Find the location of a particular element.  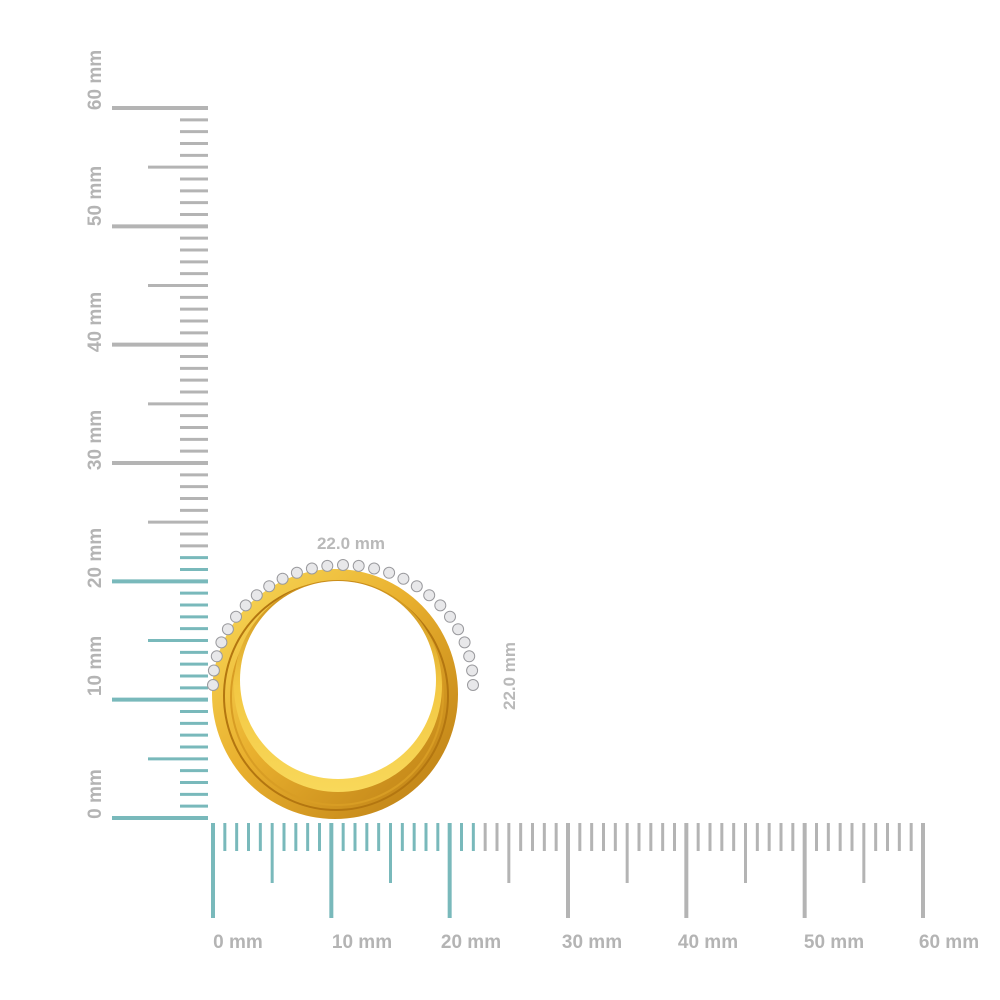

x-label-10: 10 mm is located at coordinates (362, 942).